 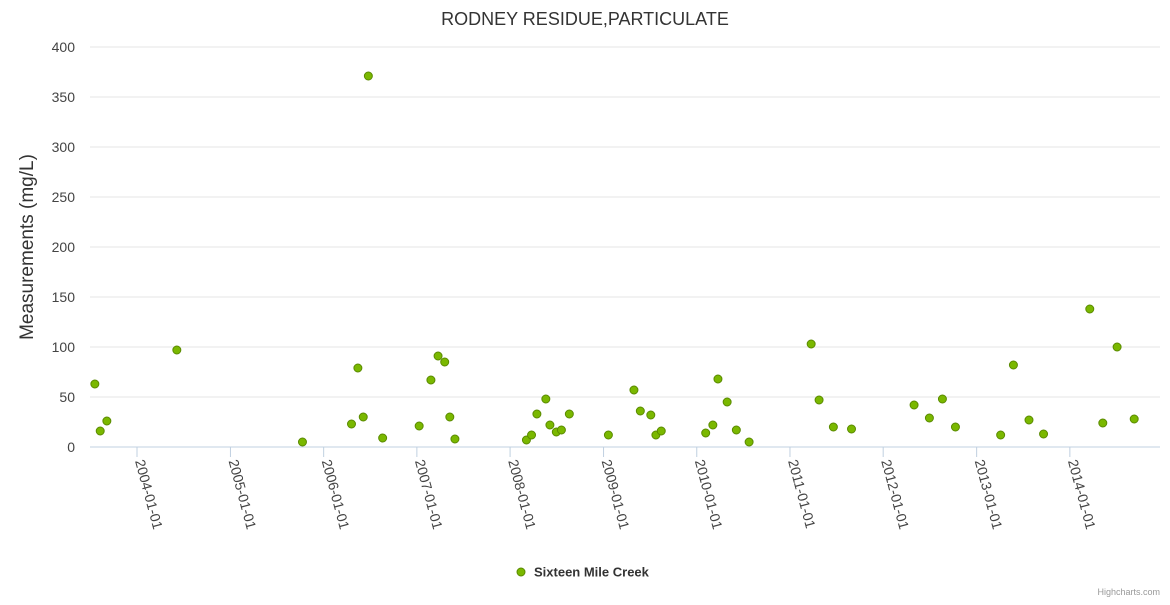 I want to click on y-tick-label: 50, so click(x=67, y=397).